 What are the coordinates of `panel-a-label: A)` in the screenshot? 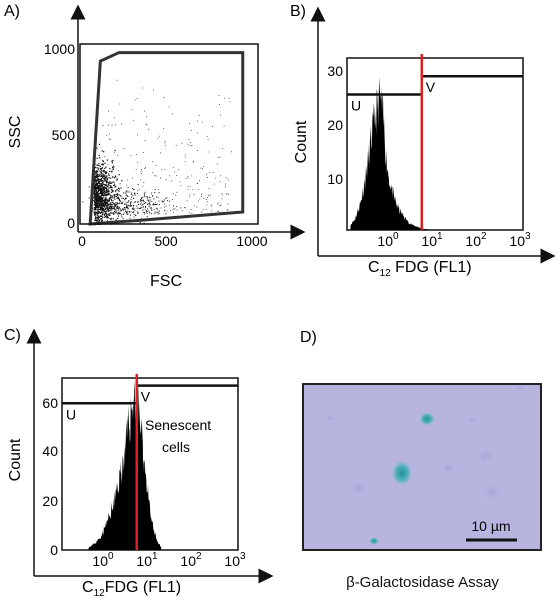 It's located at (12, 11).